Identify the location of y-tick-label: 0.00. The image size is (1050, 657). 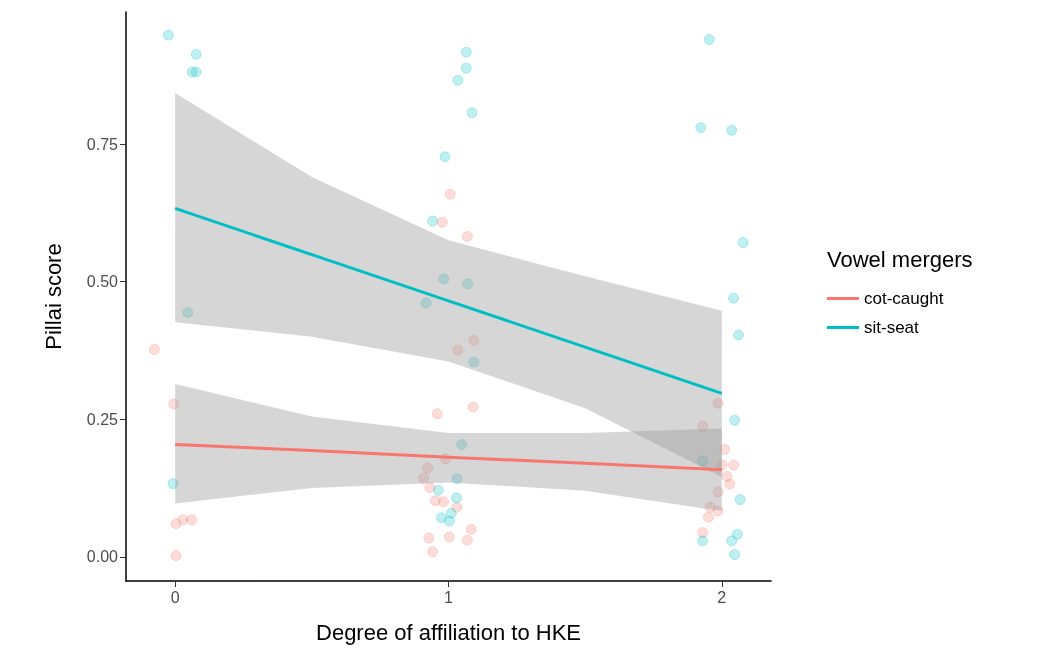
(102, 557).